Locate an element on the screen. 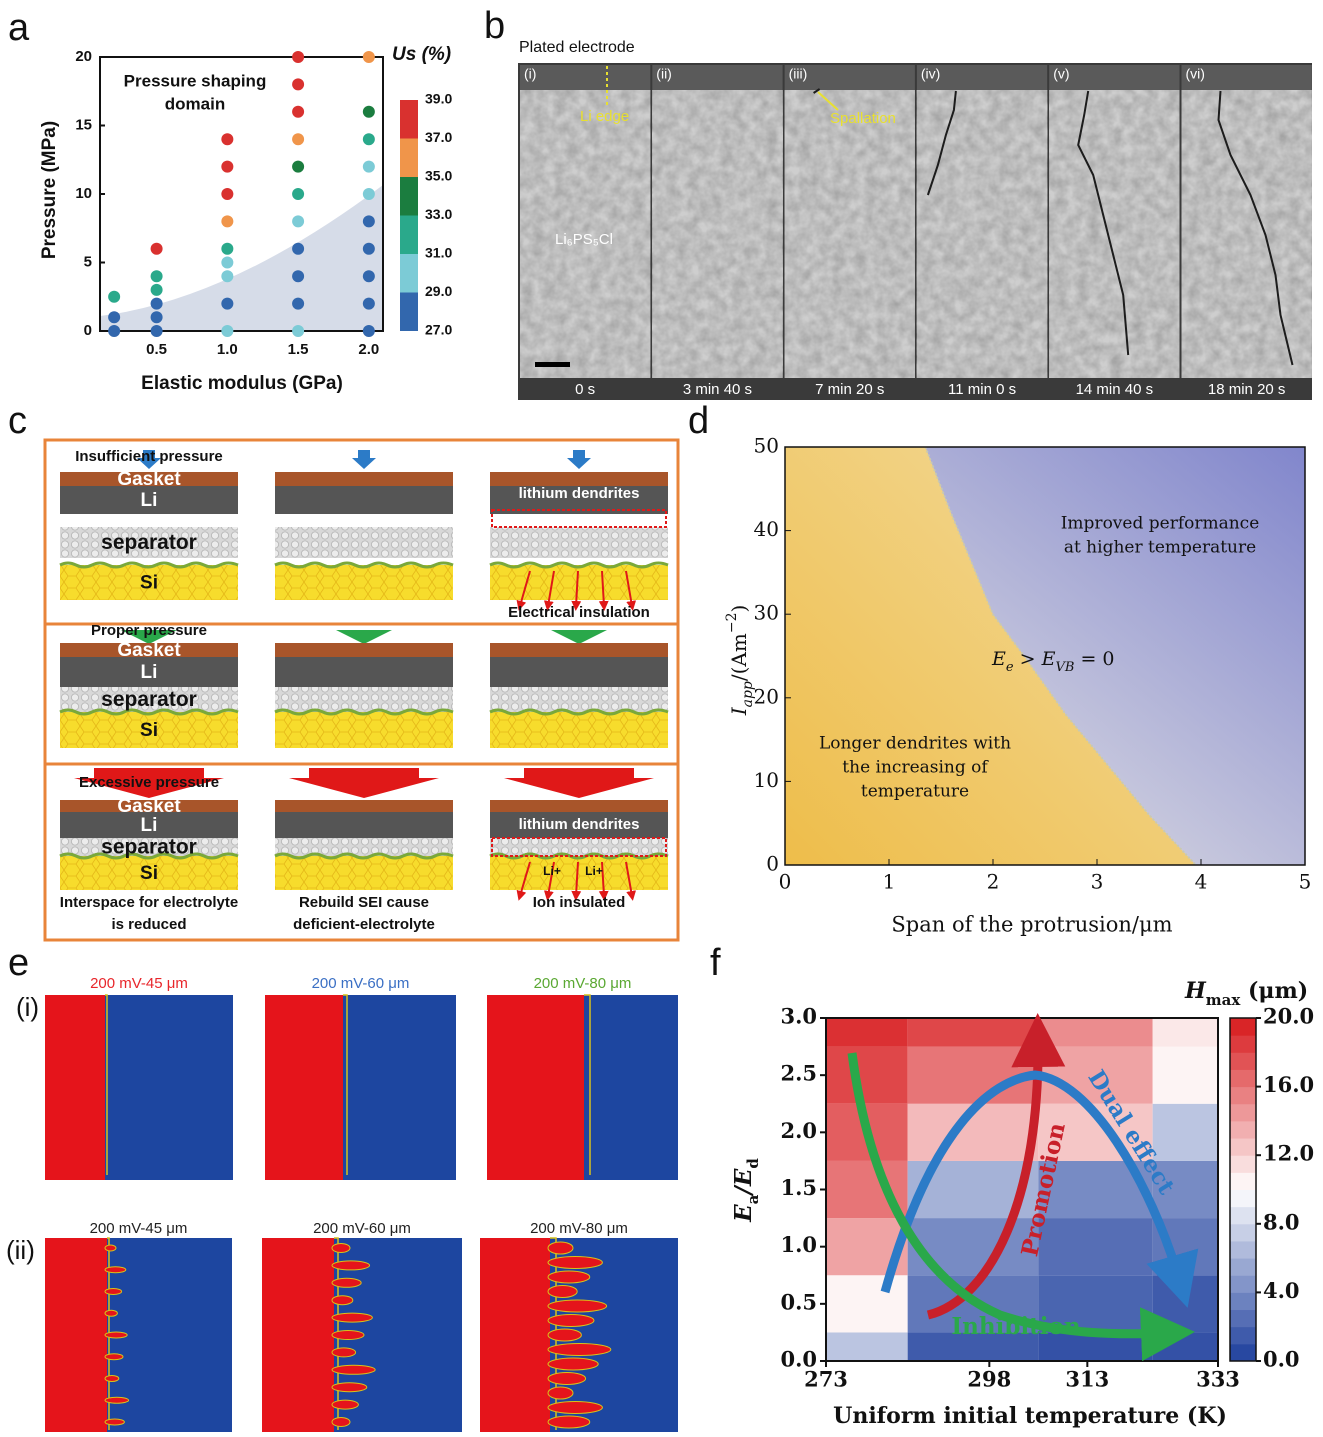  text-part: E is located at coordinates (998, 659).